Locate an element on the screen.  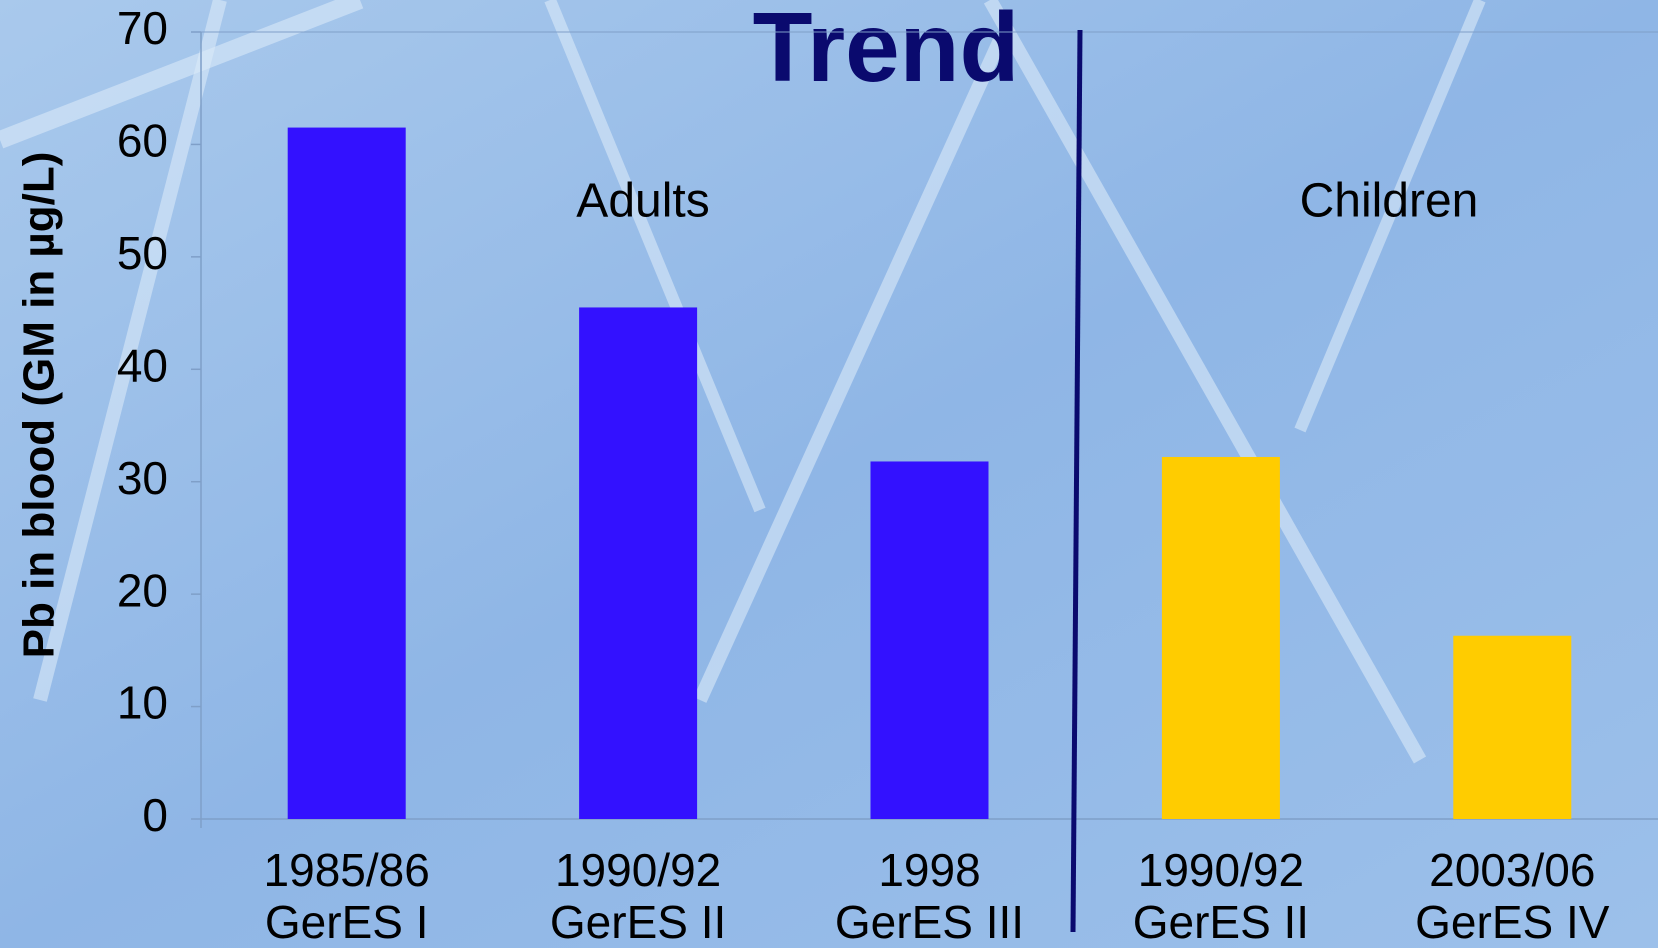
y-tick-label: 0 is located at coordinates (155, 815).